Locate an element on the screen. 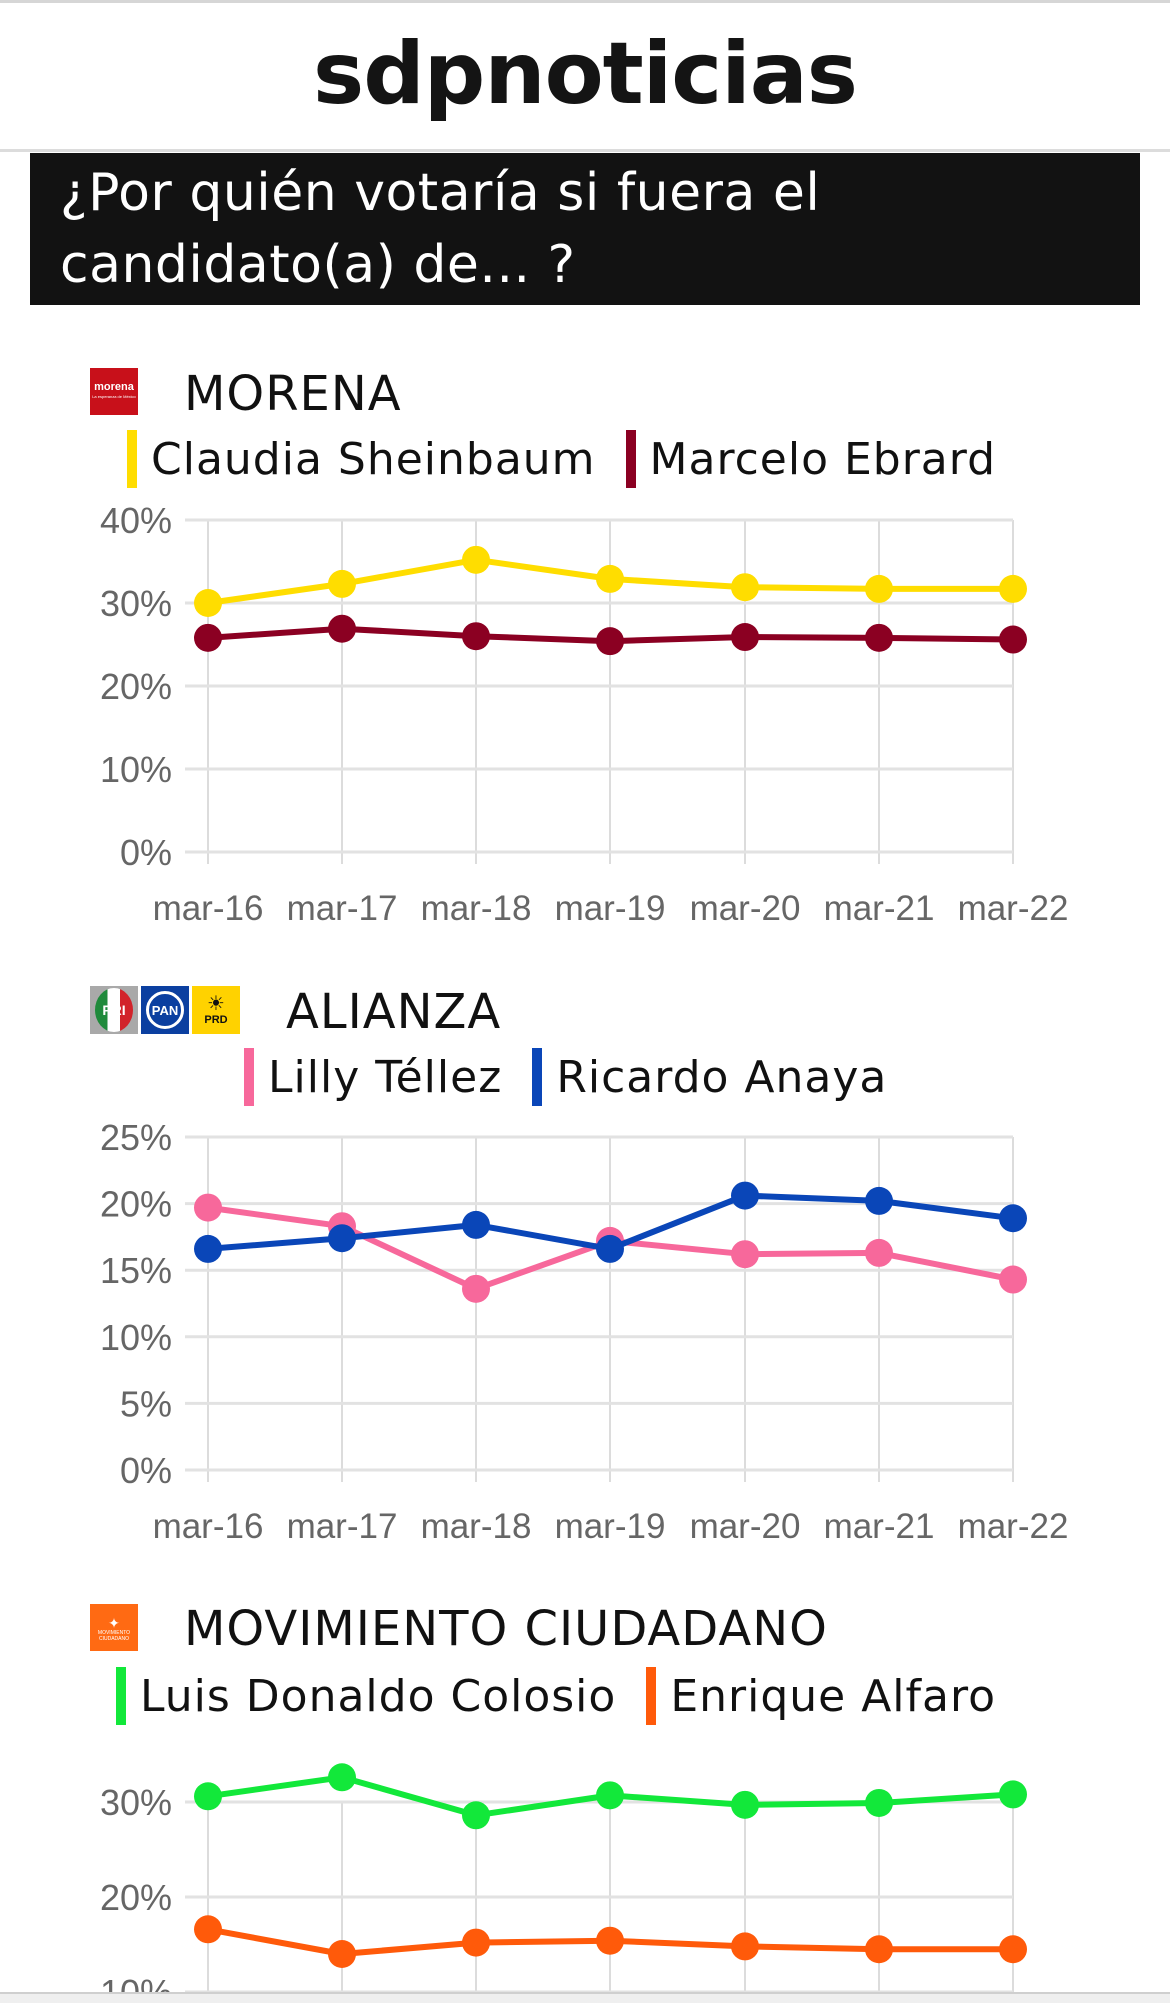 Image resolution: width=1170 pixels, height=2003 pixels. legend-label: Enrique Alfaro is located at coordinates (833, 1696).